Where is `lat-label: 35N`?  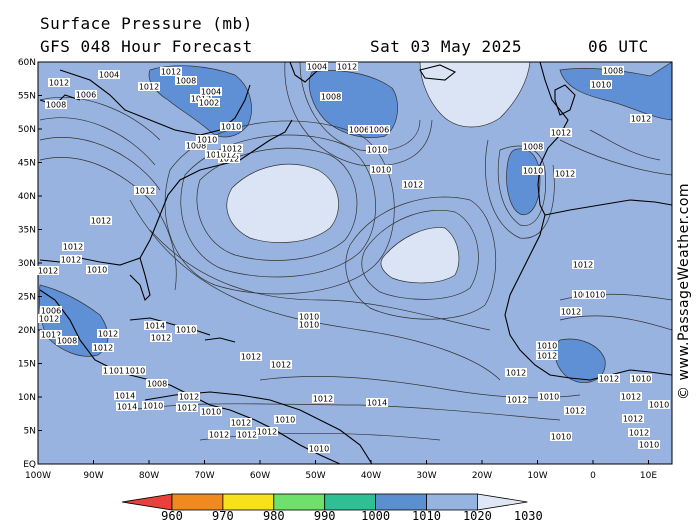 lat-label: 35N is located at coordinates (27, 231).